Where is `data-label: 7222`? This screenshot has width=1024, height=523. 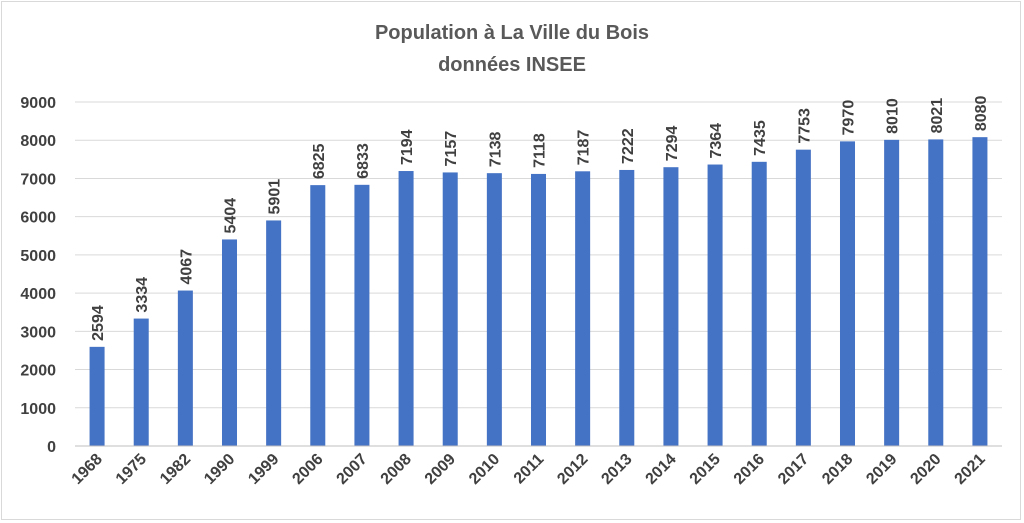 data-label: 7222 is located at coordinates (628, 146).